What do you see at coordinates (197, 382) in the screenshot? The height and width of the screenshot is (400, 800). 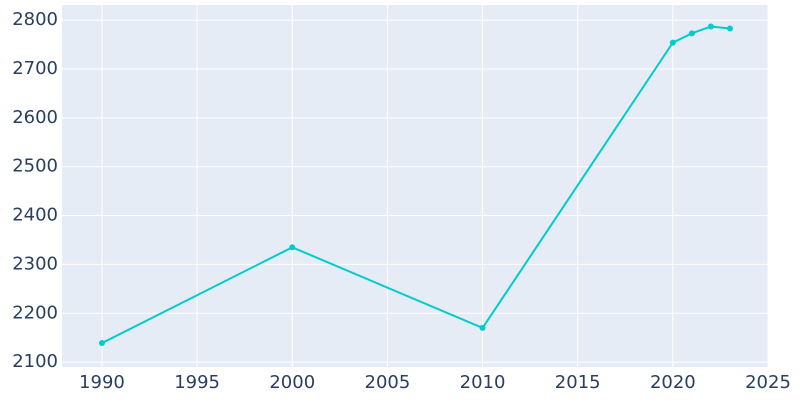 I see `x-tick-label: 1995` at bounding box center [197, 382].